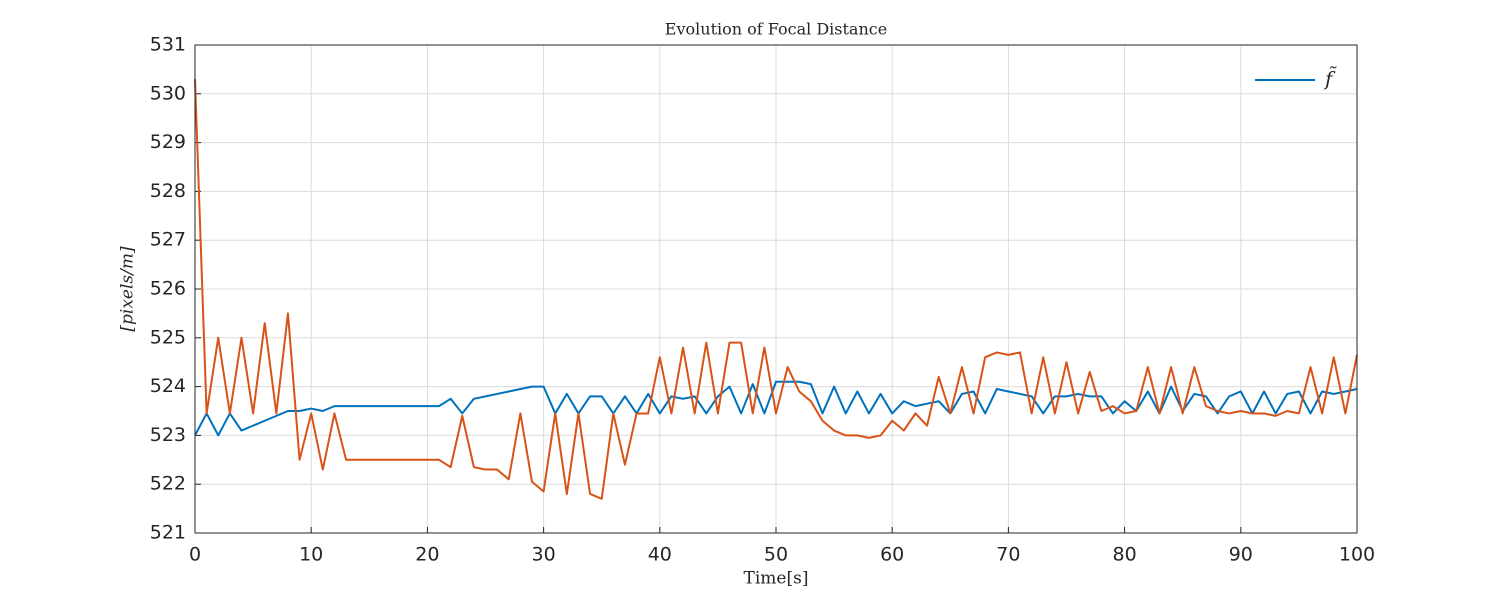 The height and width of the screenshot is (600, 1500). I want to click on x-tick-label: 100, so click(1357, 555).